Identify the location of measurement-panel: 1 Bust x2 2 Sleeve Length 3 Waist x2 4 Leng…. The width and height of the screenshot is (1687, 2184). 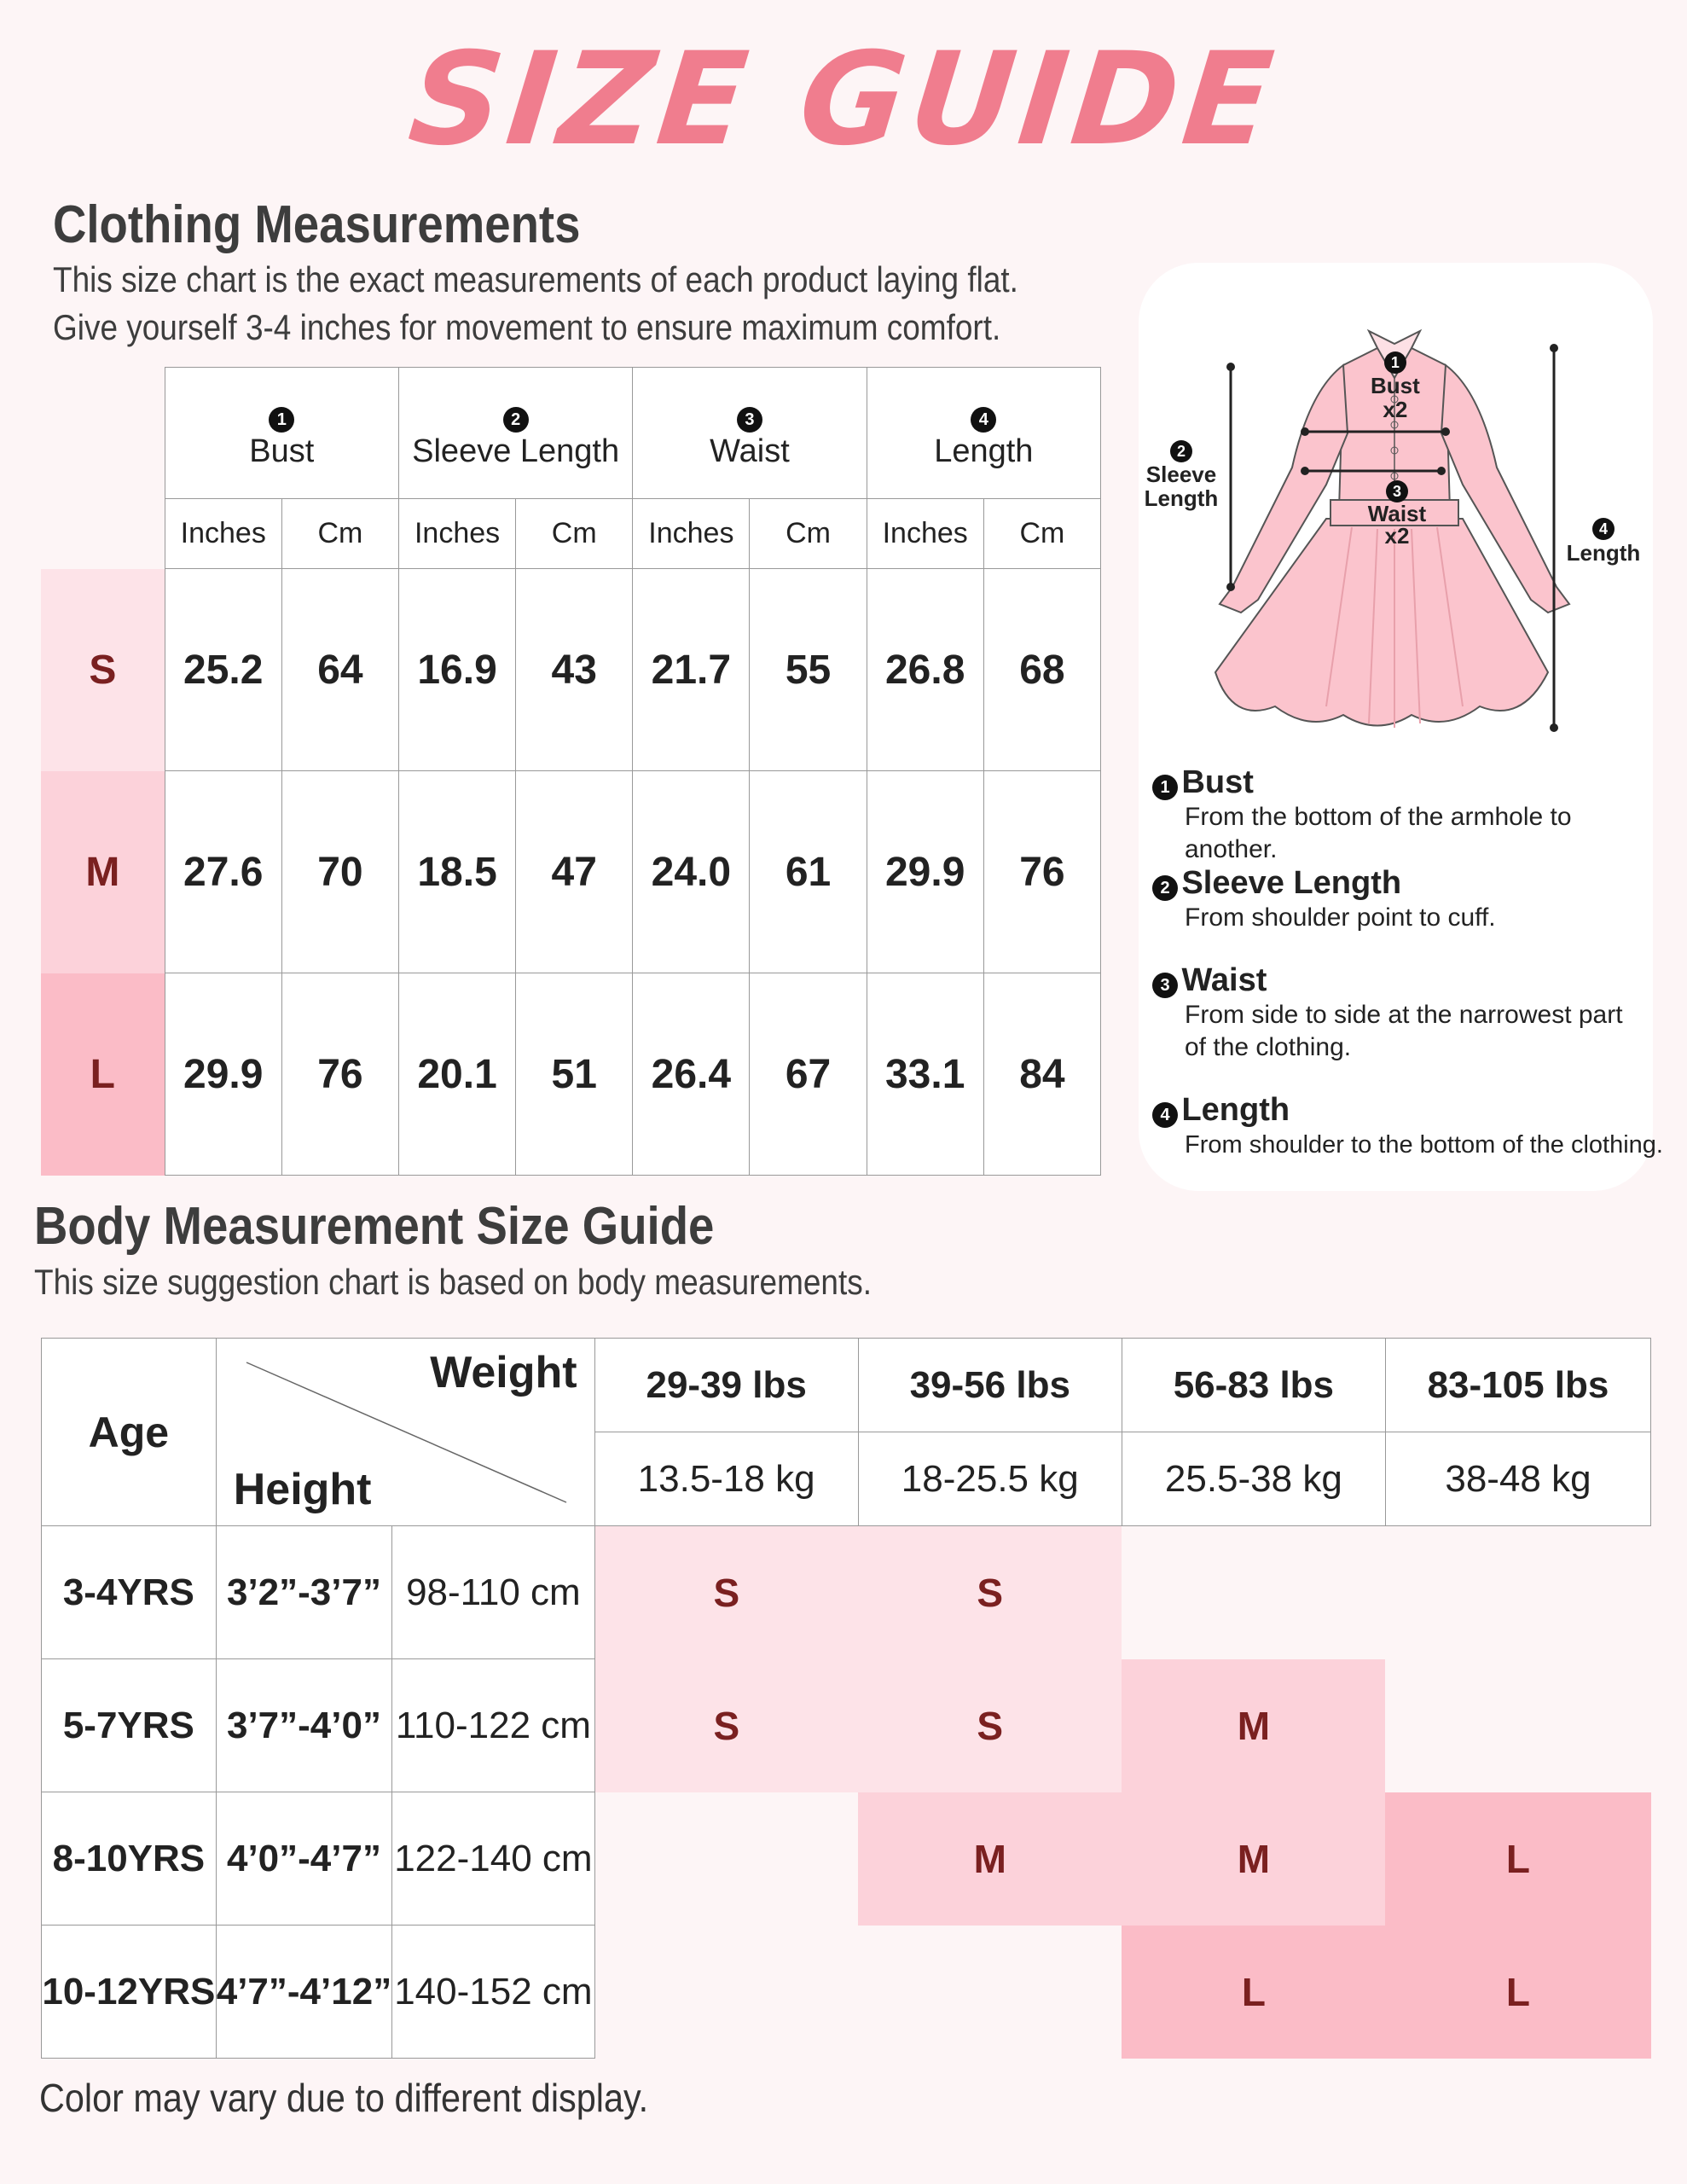
(1401, 727).